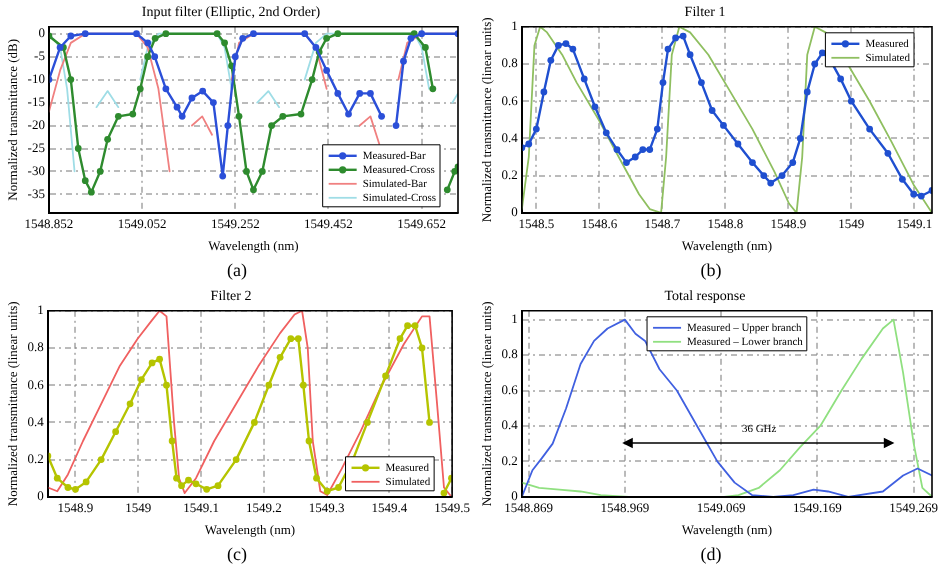 Image resolution: width=948 pixels, height=570 pixels. What do you see at coordinates (711, 271) in the screenshot?
I see `text: (b)` at bounding box center [711, 271].